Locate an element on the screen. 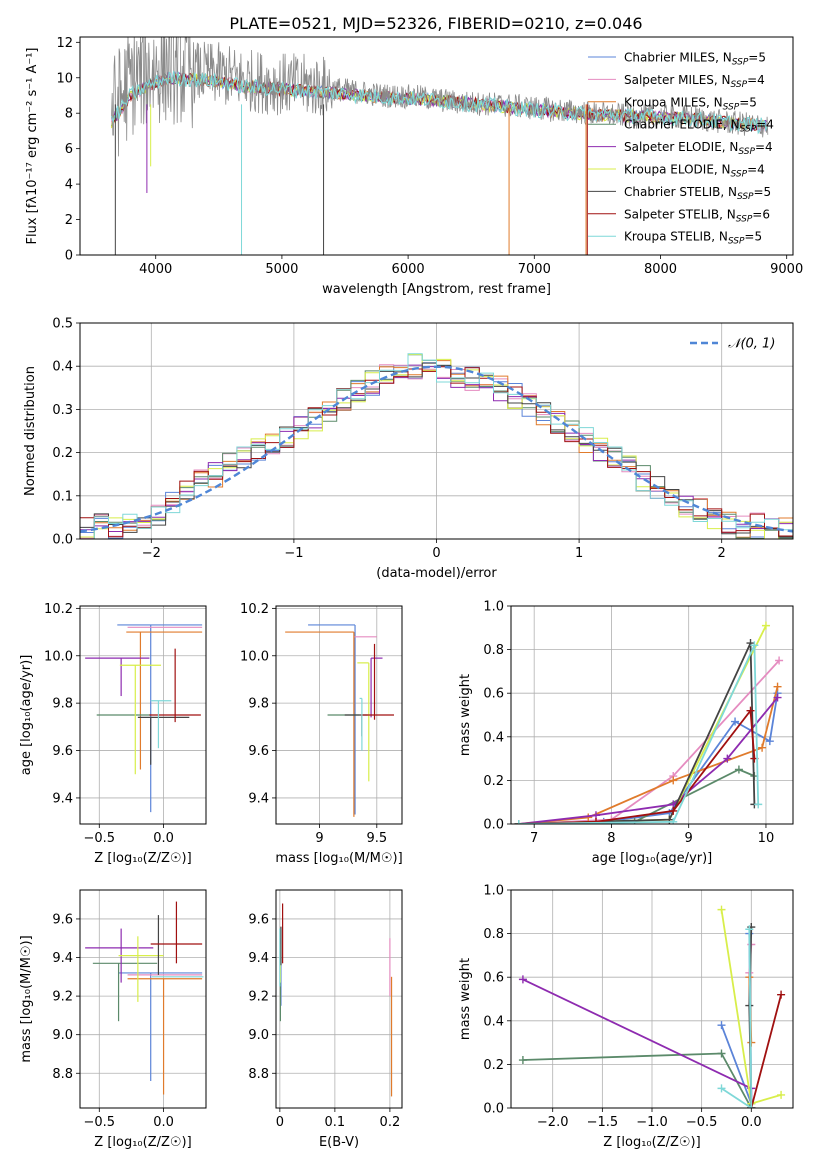 The image size is (819, 1170). x-tick-label: 2 is located at coordinates (722, 553).